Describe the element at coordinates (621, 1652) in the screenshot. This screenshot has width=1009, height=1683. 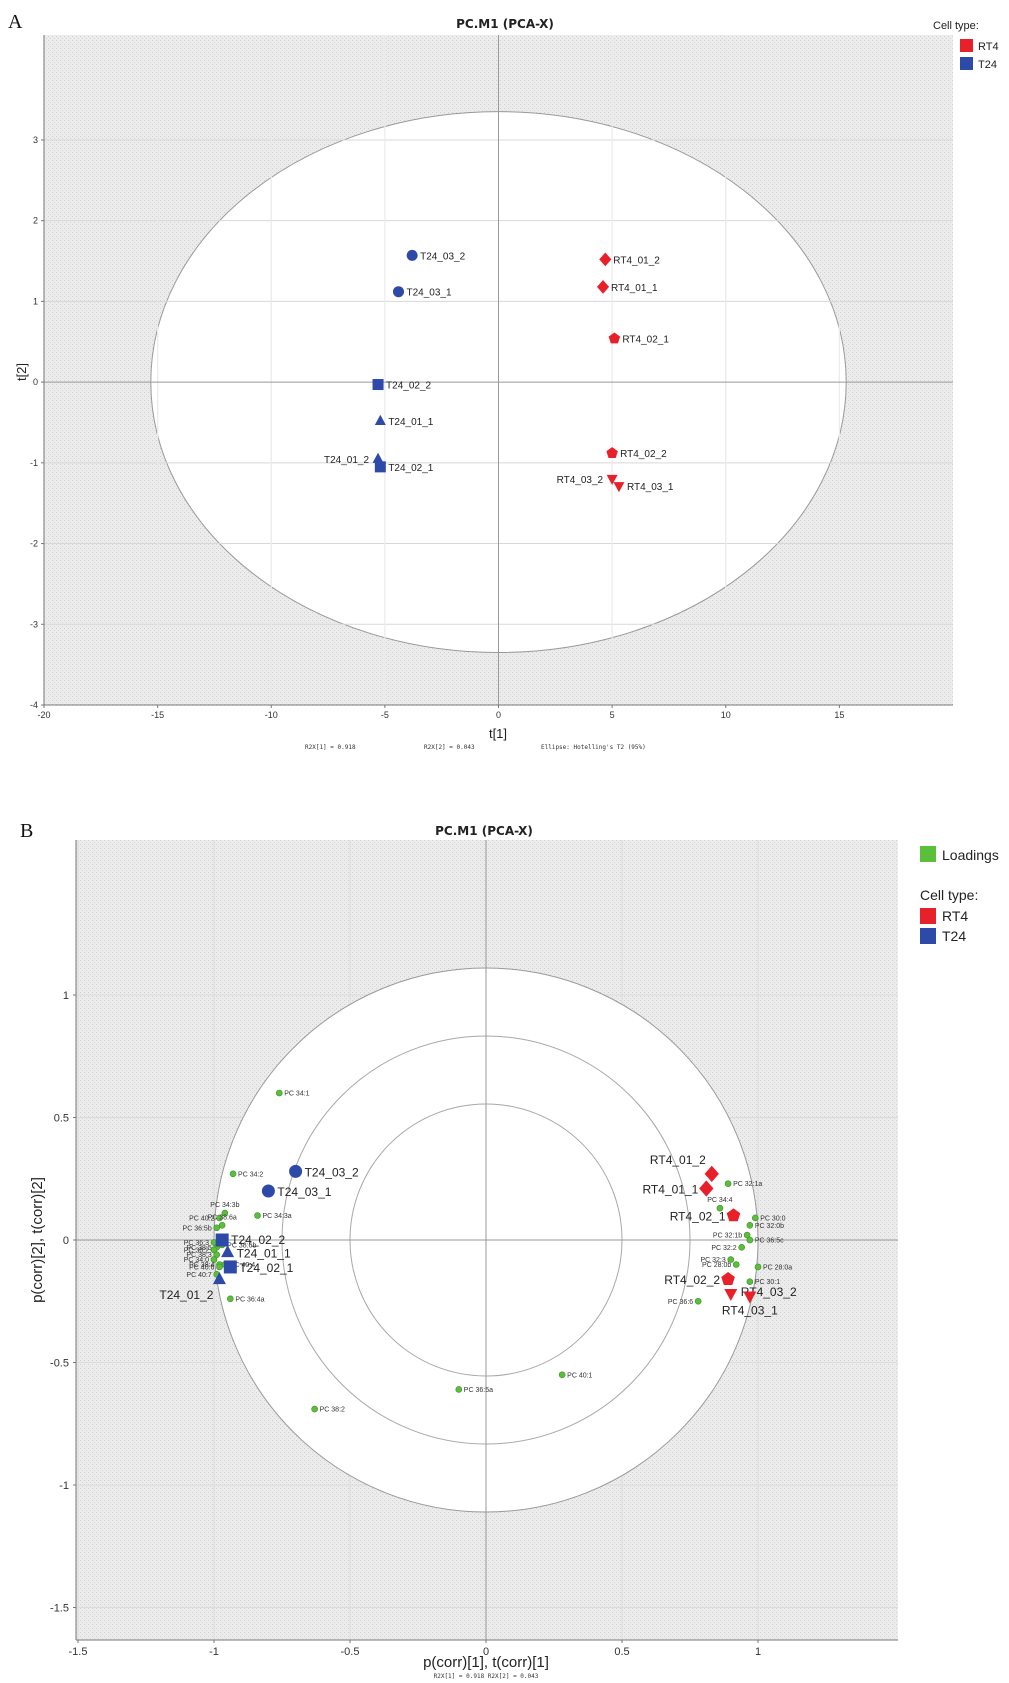
I see `tick-label-b-x-0.5: 0.5` at that location.